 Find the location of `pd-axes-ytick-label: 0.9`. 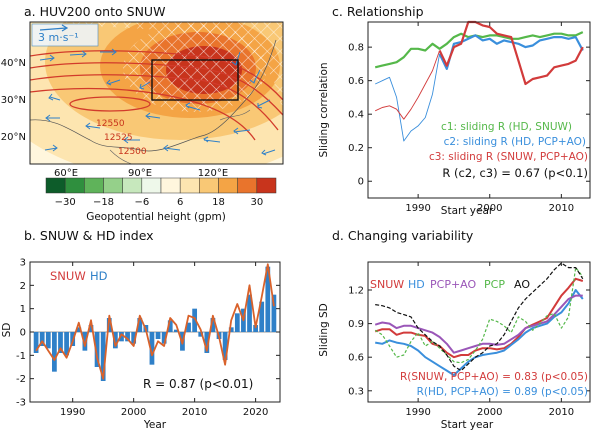

pd-axes-ytick-label: 0.9 is located at coordinates (356, 324).